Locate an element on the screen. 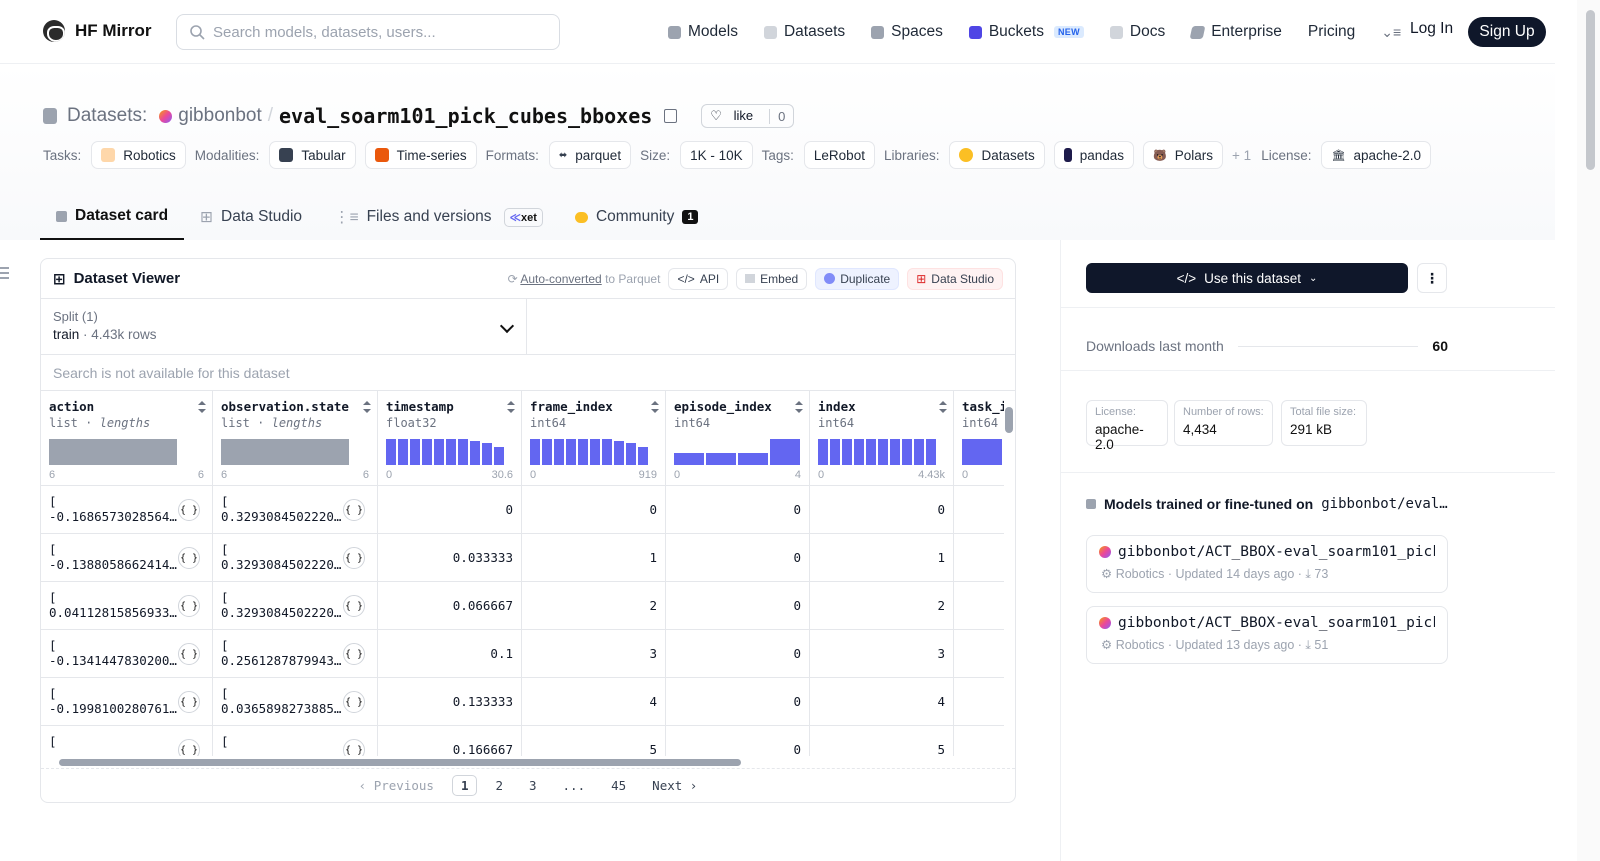 The image size is (1600, 861). chip-pandas: pandas is located at coordinates (1094, 155).